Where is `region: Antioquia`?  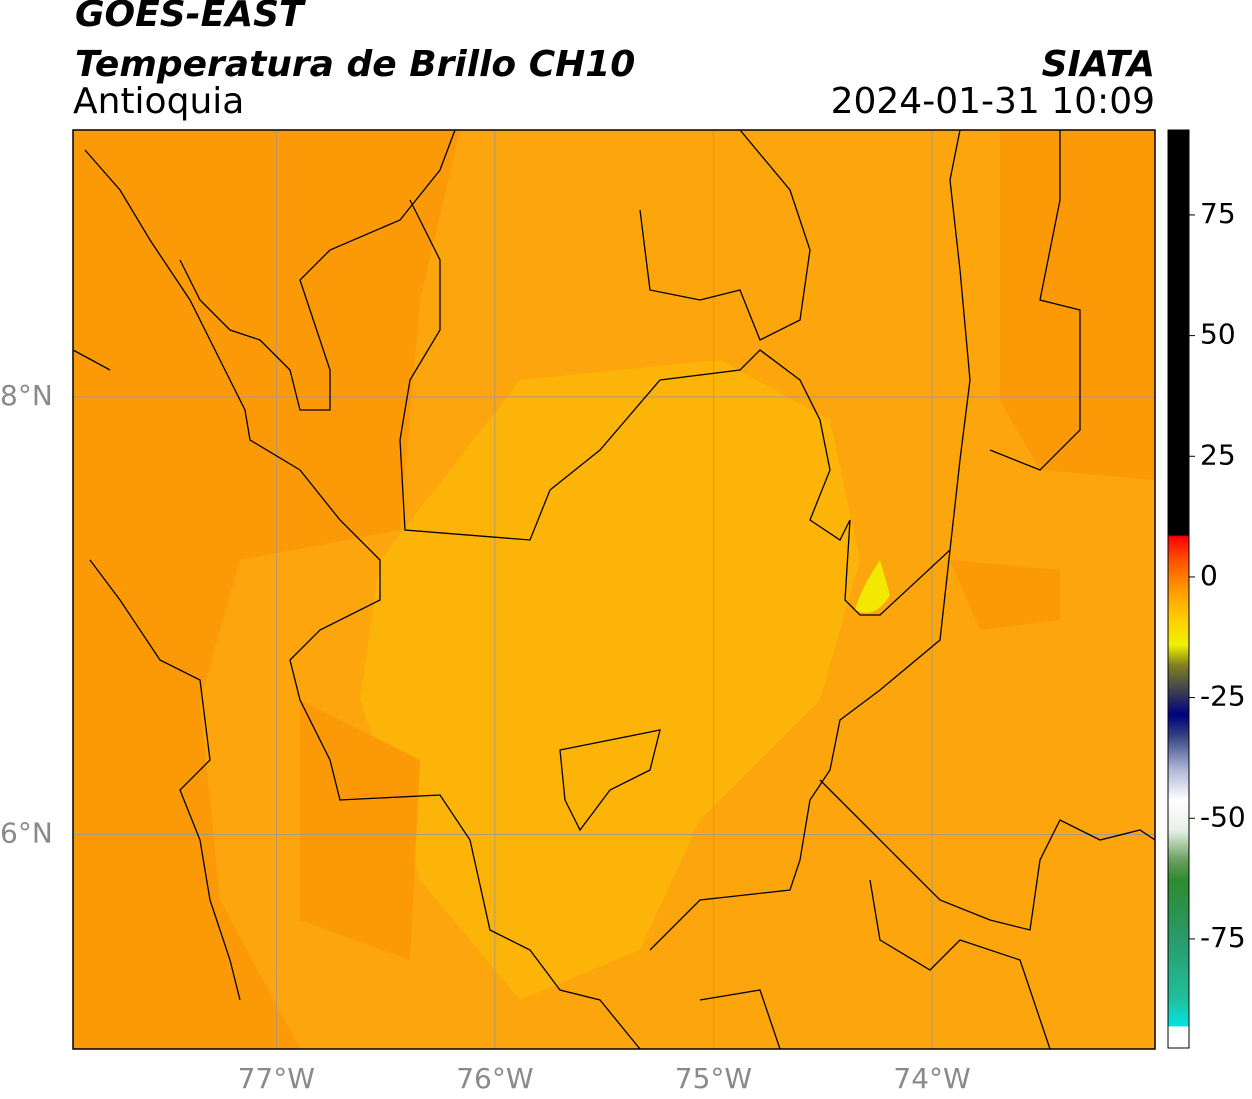 region: Antioquia is located at coordinates (158, 101).